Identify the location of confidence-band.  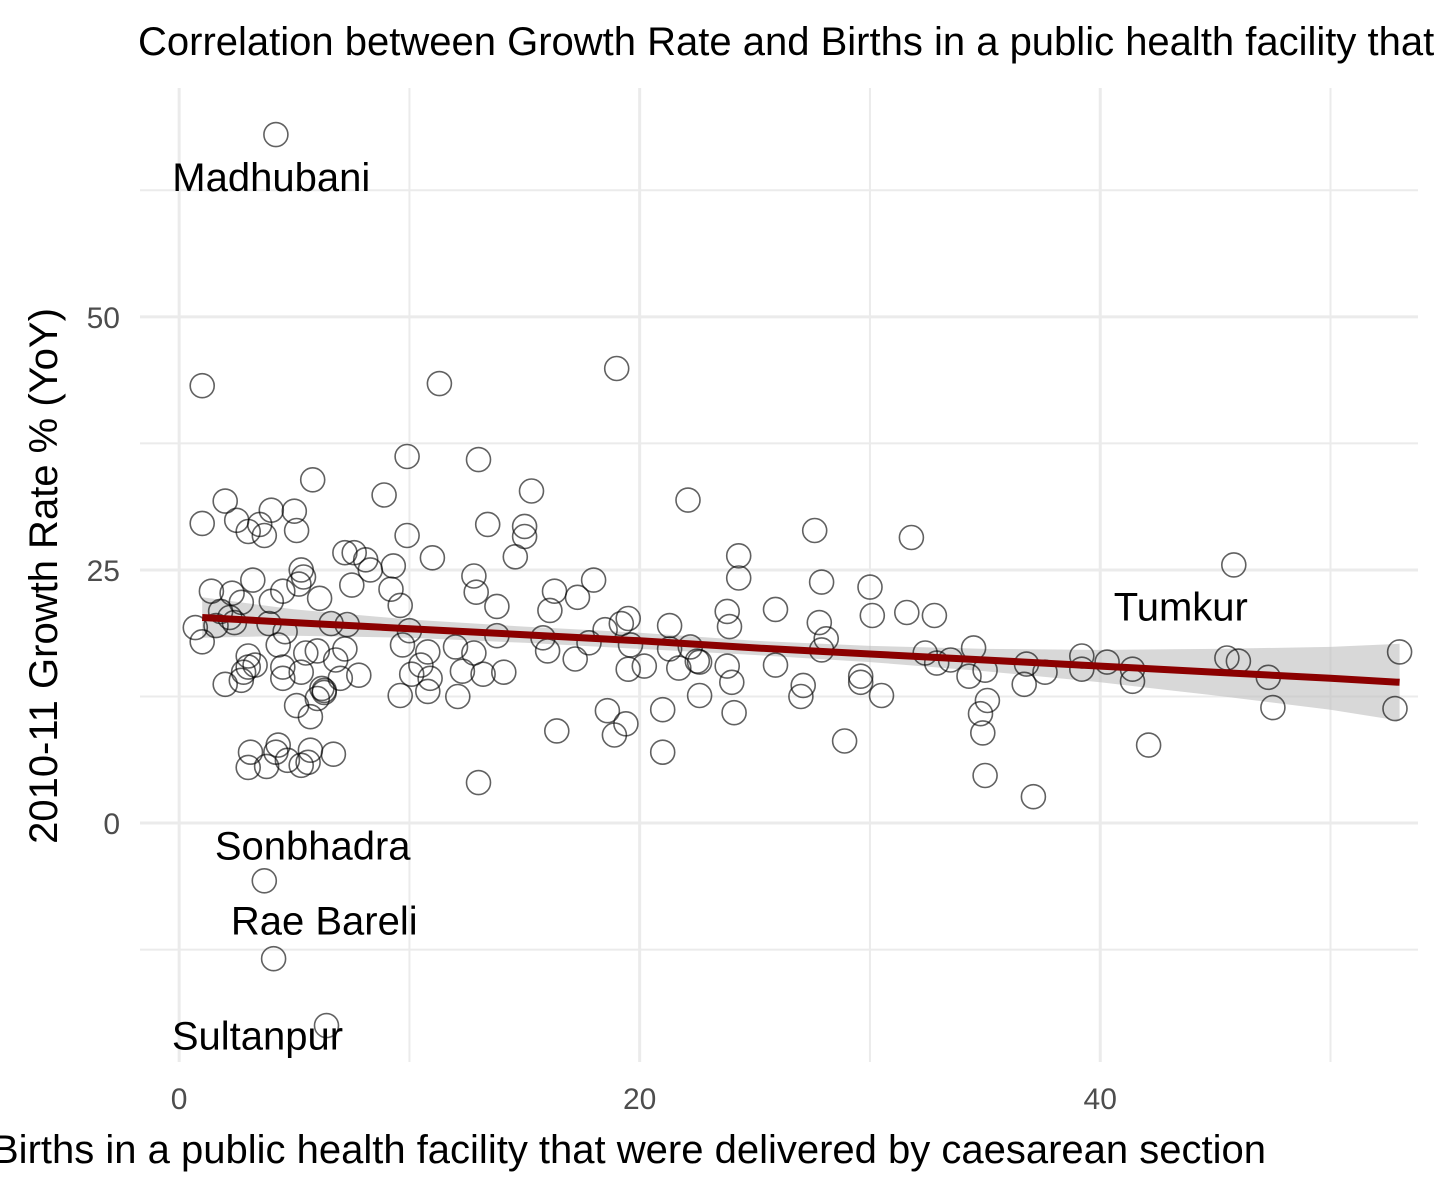
(801, 659).